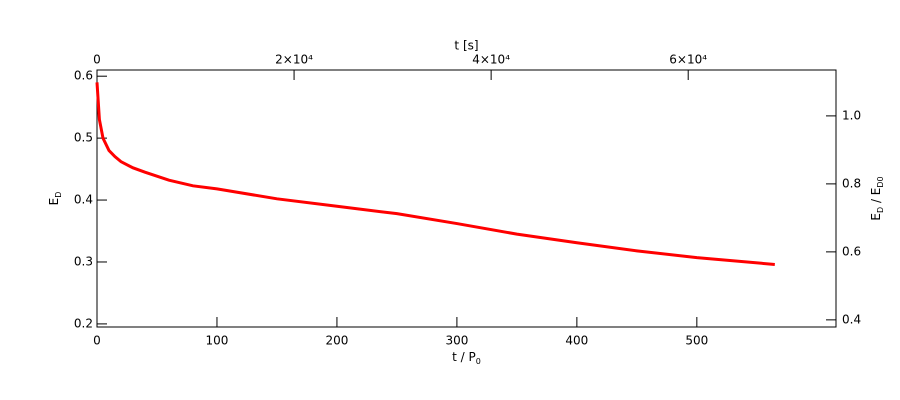 The image size is (900, 400). What do you see at coordinates (876, 217) in the screenshot?
I see `y2-axis-title-part: E` at bounding box center [876, 217].